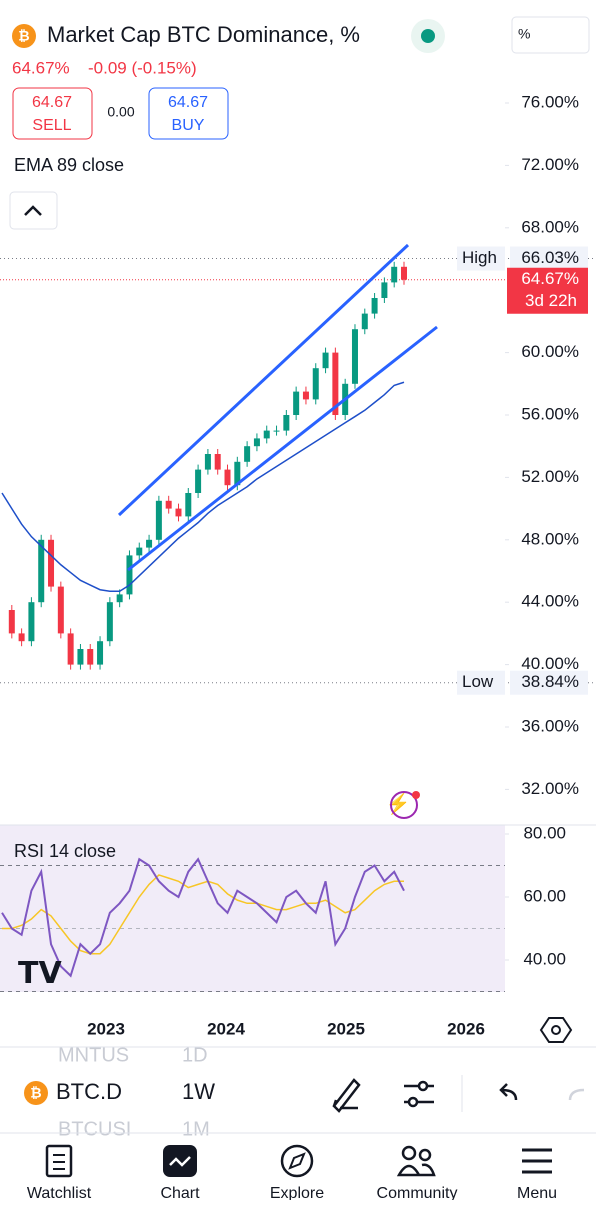 The width and height of the screenshot is (596, 1205). Describe the element at coordinates (89, 1091) in the screenshot. I see `symbol: BTC.D` at that location.